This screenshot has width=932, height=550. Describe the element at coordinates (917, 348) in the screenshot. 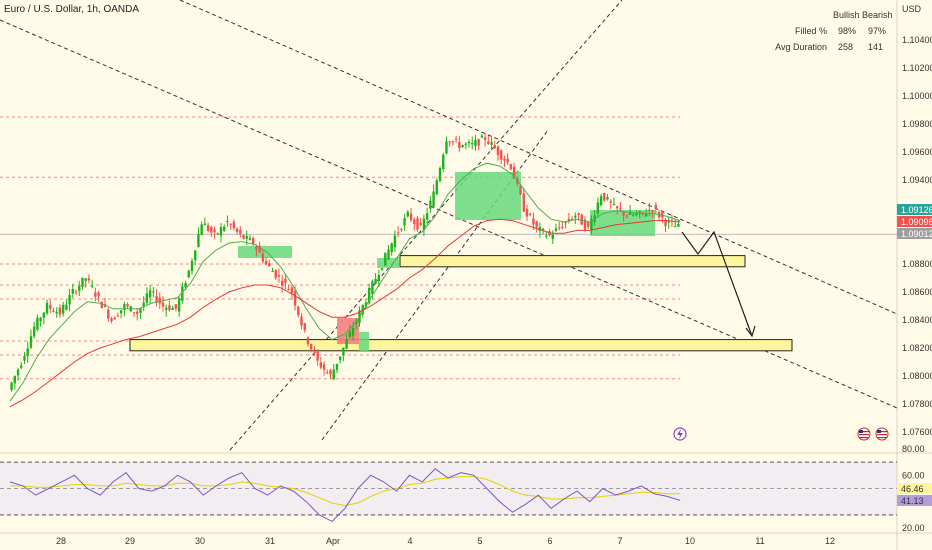

I see `y-tick-label: 1.08200` at that location.